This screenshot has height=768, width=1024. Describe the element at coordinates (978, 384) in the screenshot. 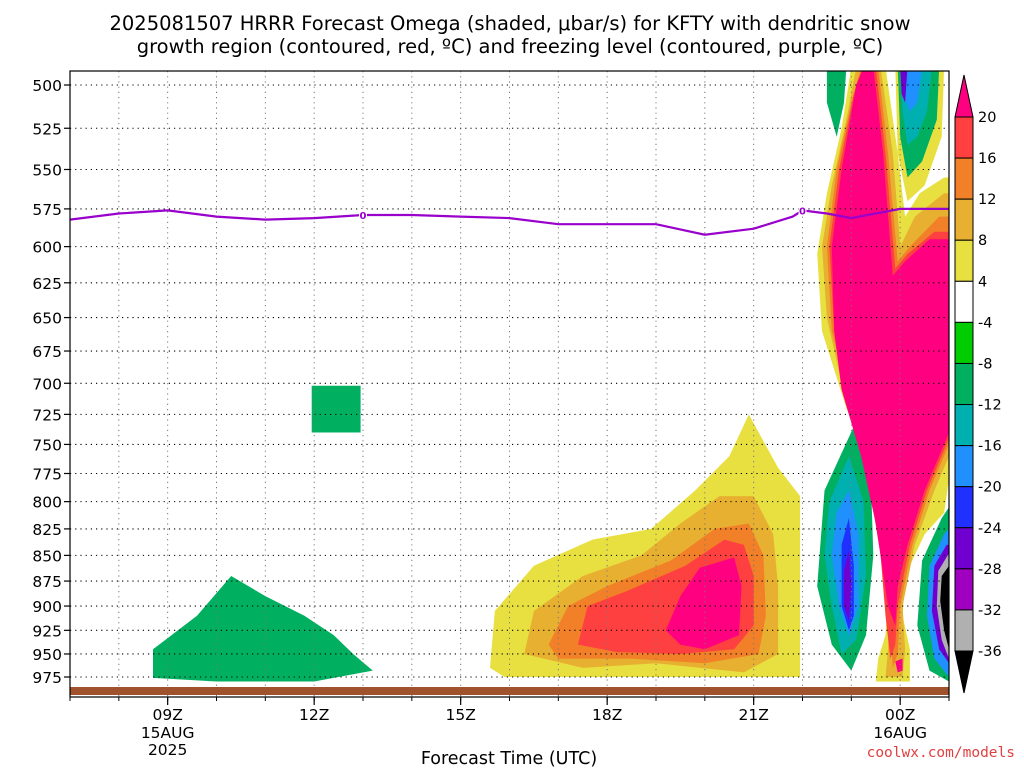

I see `colorbar: 20 16 12 8 4 -4 -8 -12 -16 -20 -24 -28 -32 -36` at that location.